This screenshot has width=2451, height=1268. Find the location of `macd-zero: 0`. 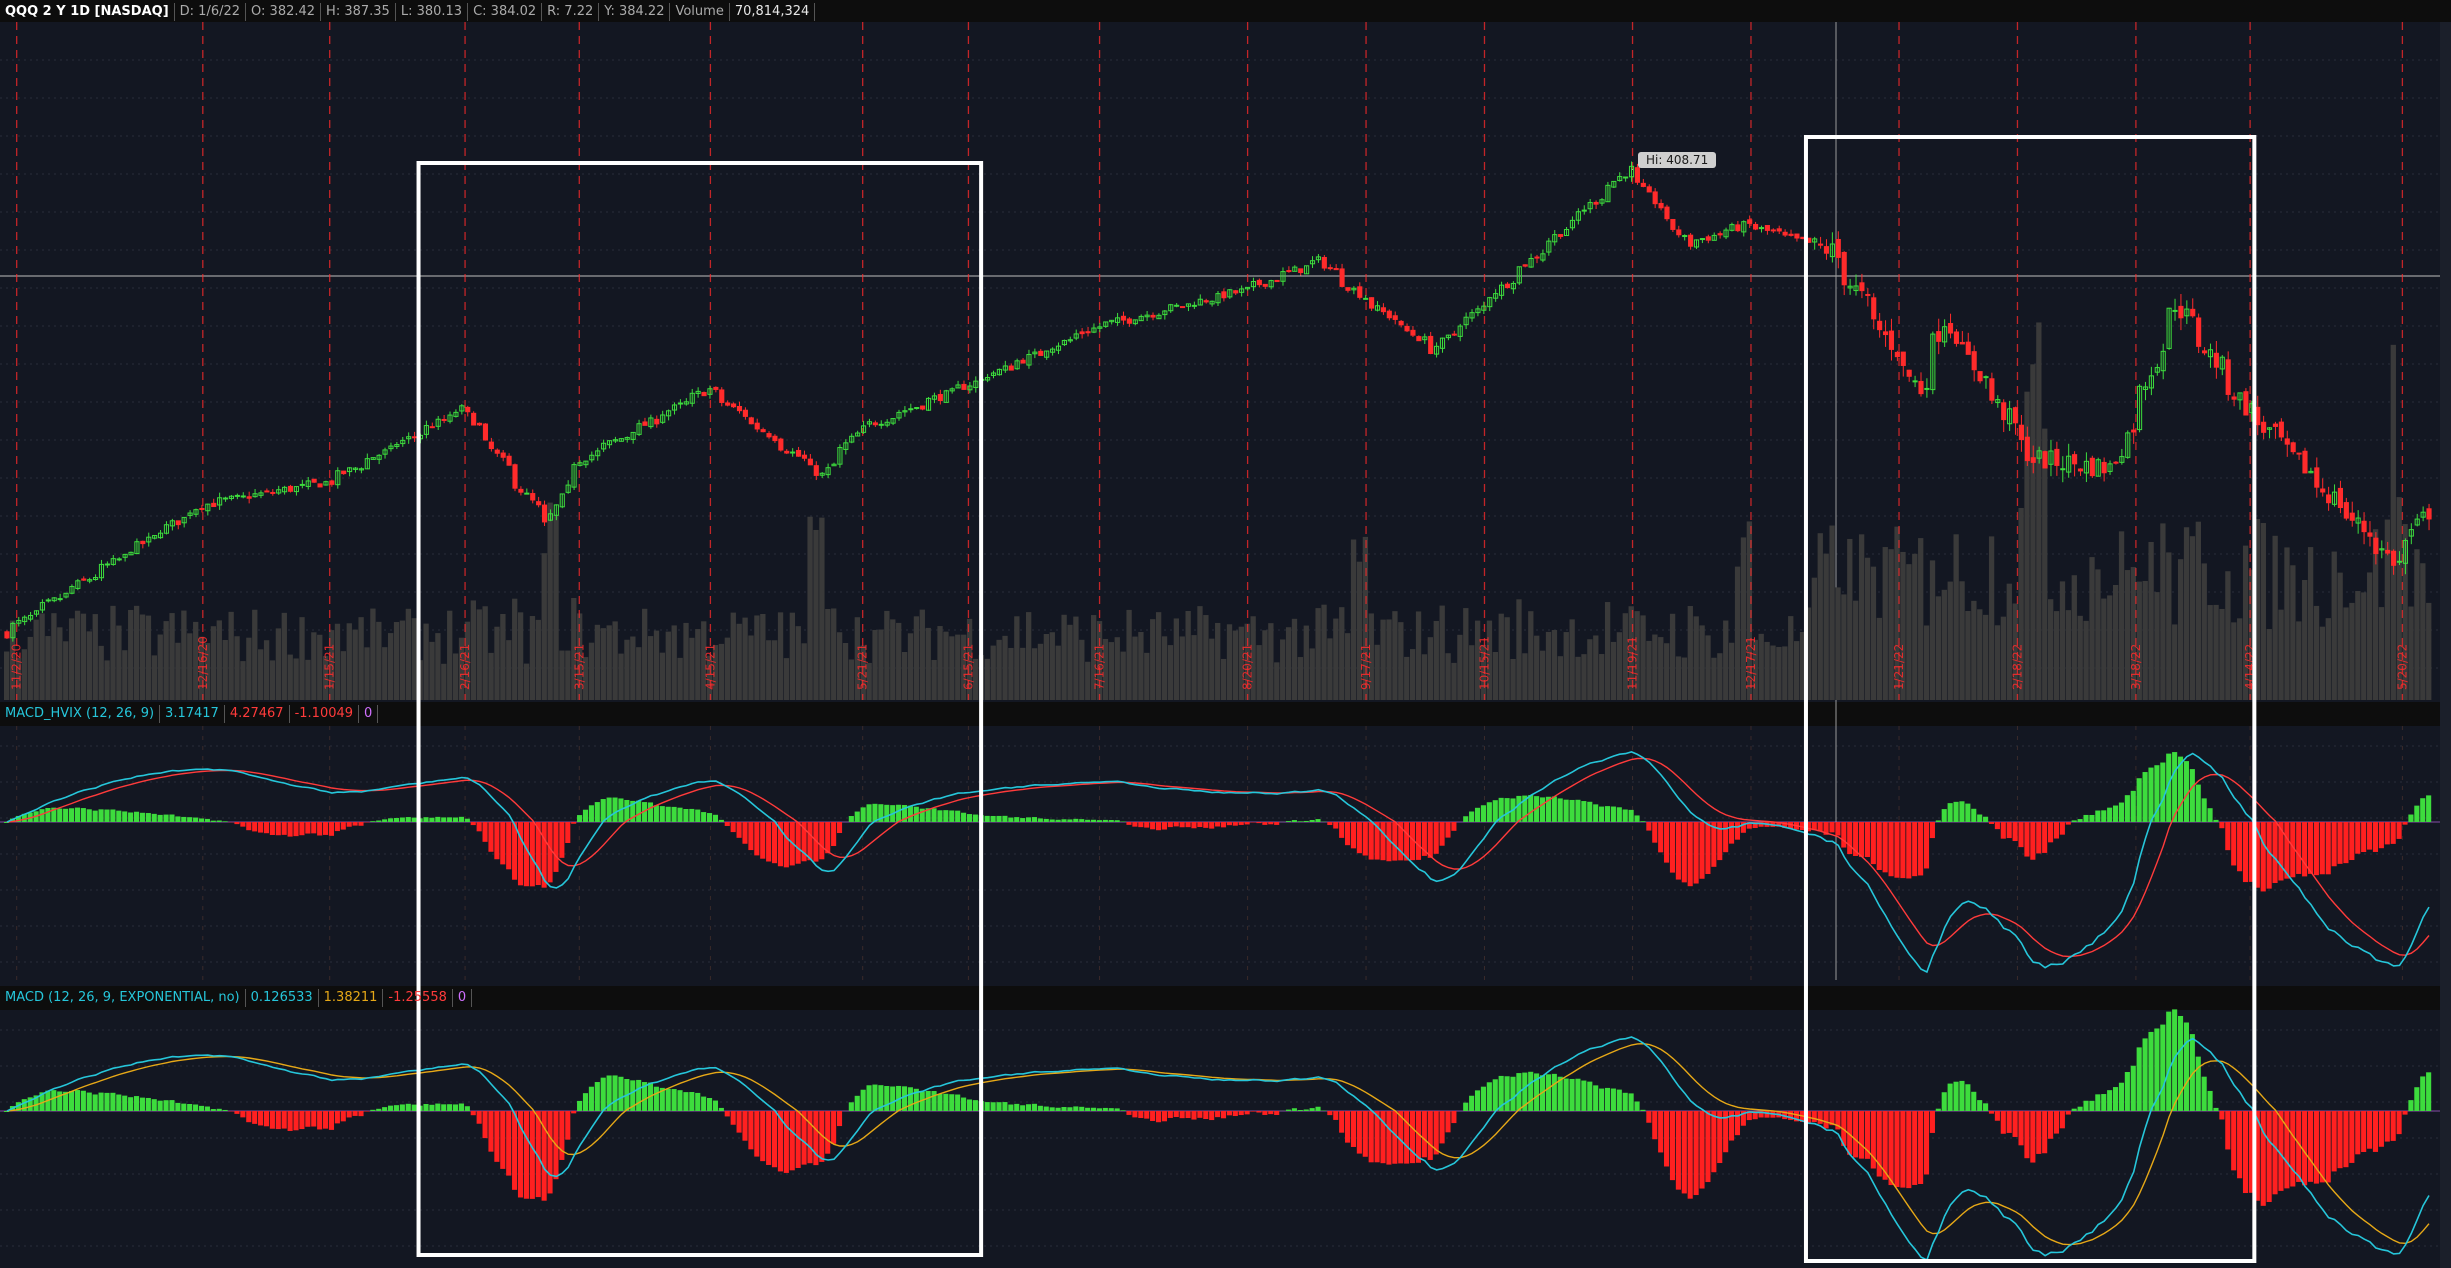

macd-zero: 0 is located at coordinates (463, 998).